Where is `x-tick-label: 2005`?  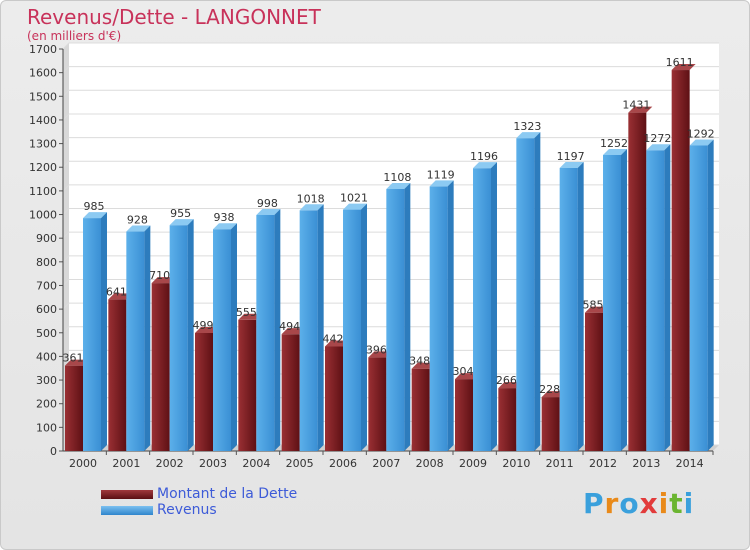
x-tick-label: 2005 is located at coordinates (300, 463).